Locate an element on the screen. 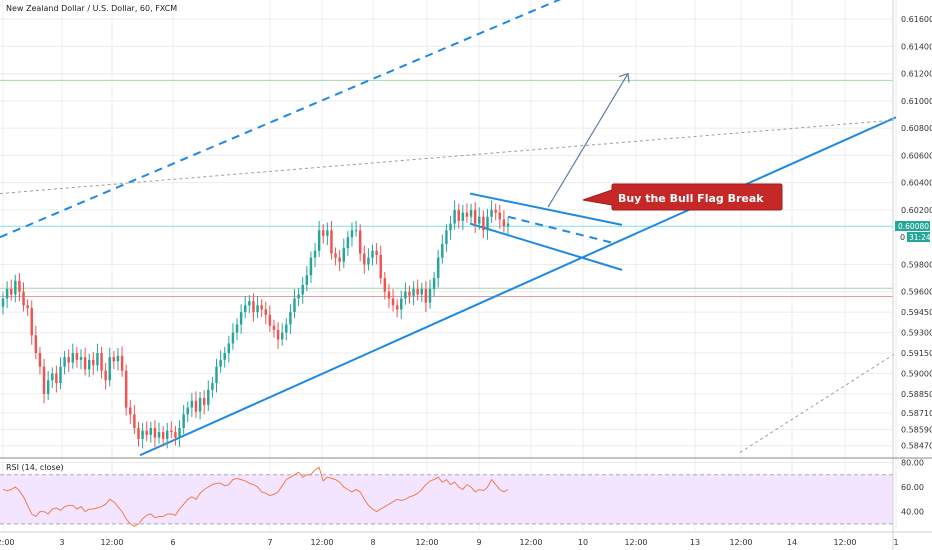 This screenshot has height=550, width=932. x-tick-label: 10 is located at coordinates (583, 542).